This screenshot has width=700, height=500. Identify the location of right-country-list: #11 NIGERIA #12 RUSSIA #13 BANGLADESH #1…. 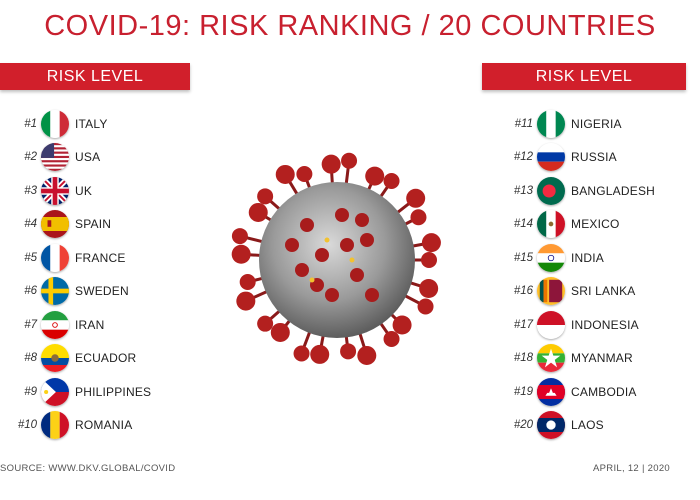
(580, 274).